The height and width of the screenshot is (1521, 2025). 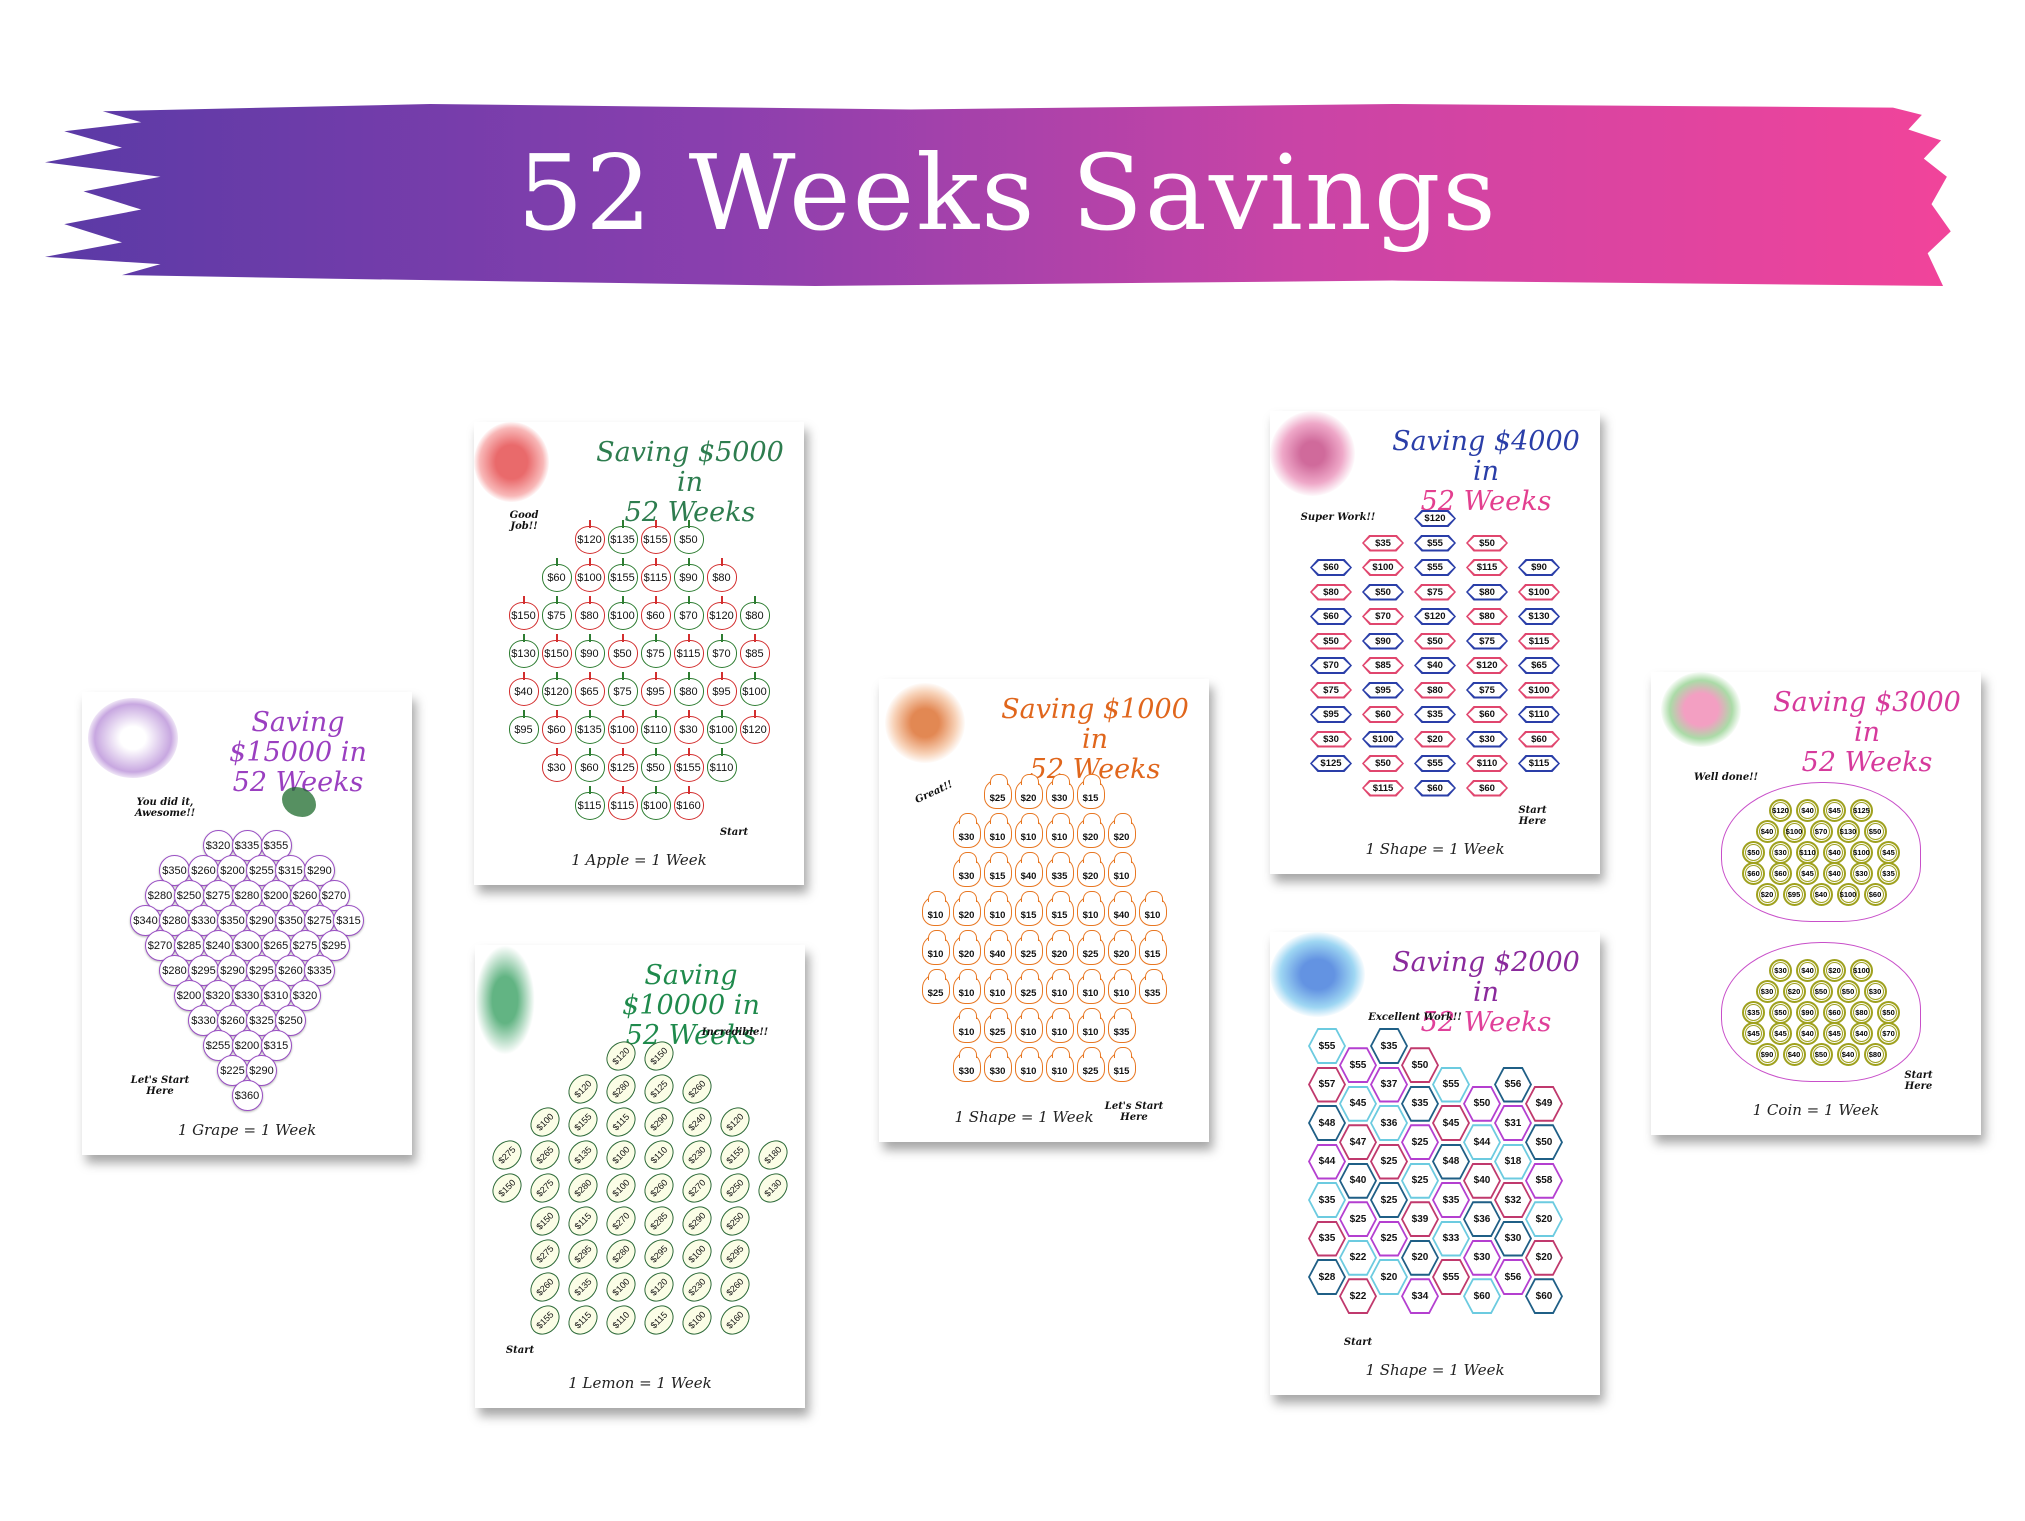 I want to click on coin-cell: $125, so click(x=1861, y=810).